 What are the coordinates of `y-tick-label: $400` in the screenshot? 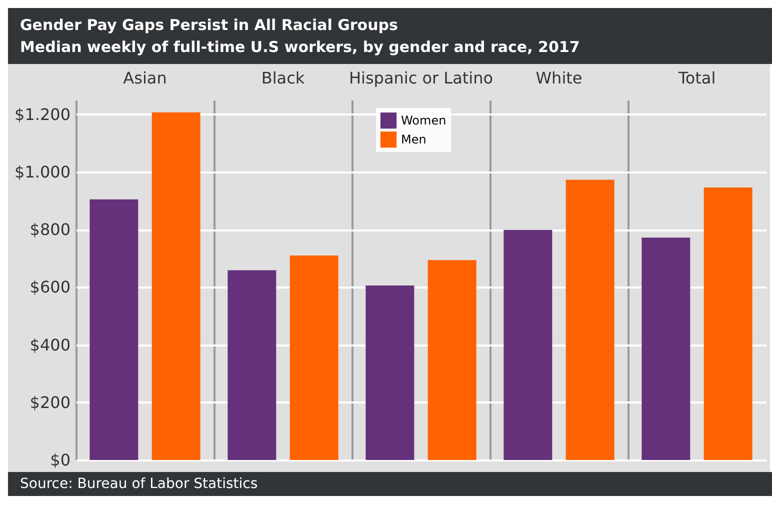 It's located at (50, 344).